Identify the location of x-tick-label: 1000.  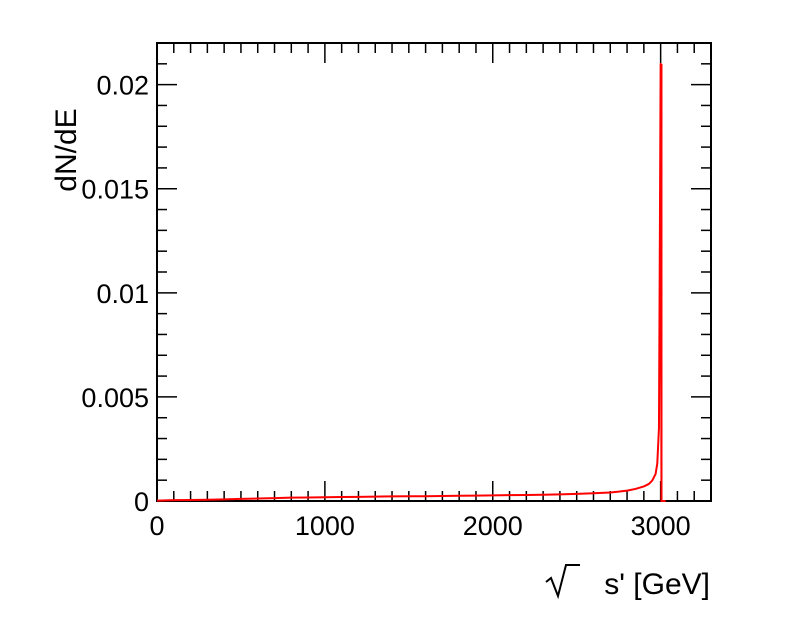
(325, 526).